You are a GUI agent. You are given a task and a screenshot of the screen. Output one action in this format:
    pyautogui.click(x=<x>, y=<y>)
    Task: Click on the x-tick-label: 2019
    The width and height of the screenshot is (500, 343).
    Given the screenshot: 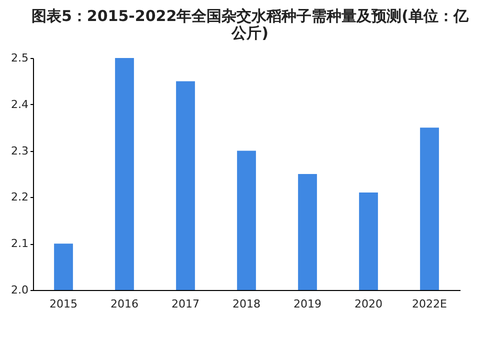 What is the action you would take?
    pyautogui.click(x=308, y=304)
    